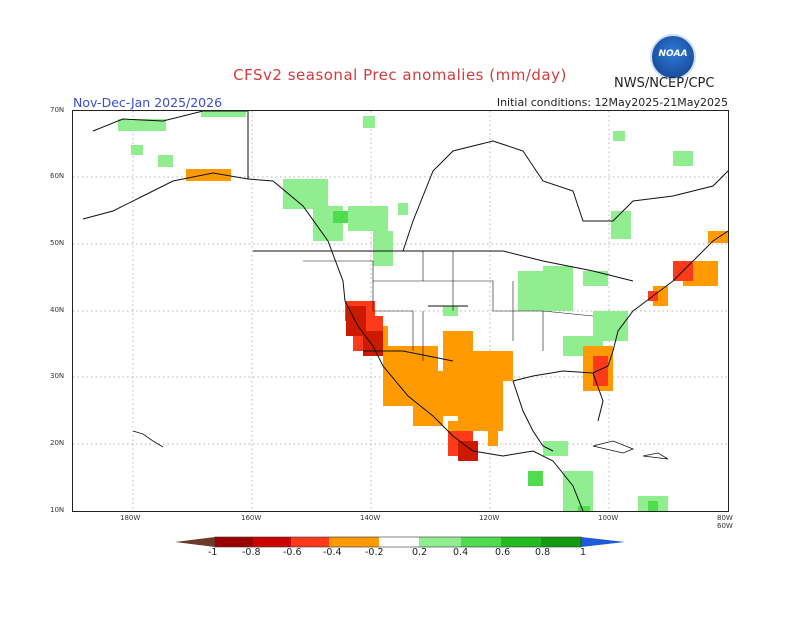 Image resolution: width=800 pixels, height=618 pixels. What do you see at coordinates (148, 102) in the screenshot?
I see `season-label: Nov-Dec-Jan 2025/2026` at bounding box center [148, 102].